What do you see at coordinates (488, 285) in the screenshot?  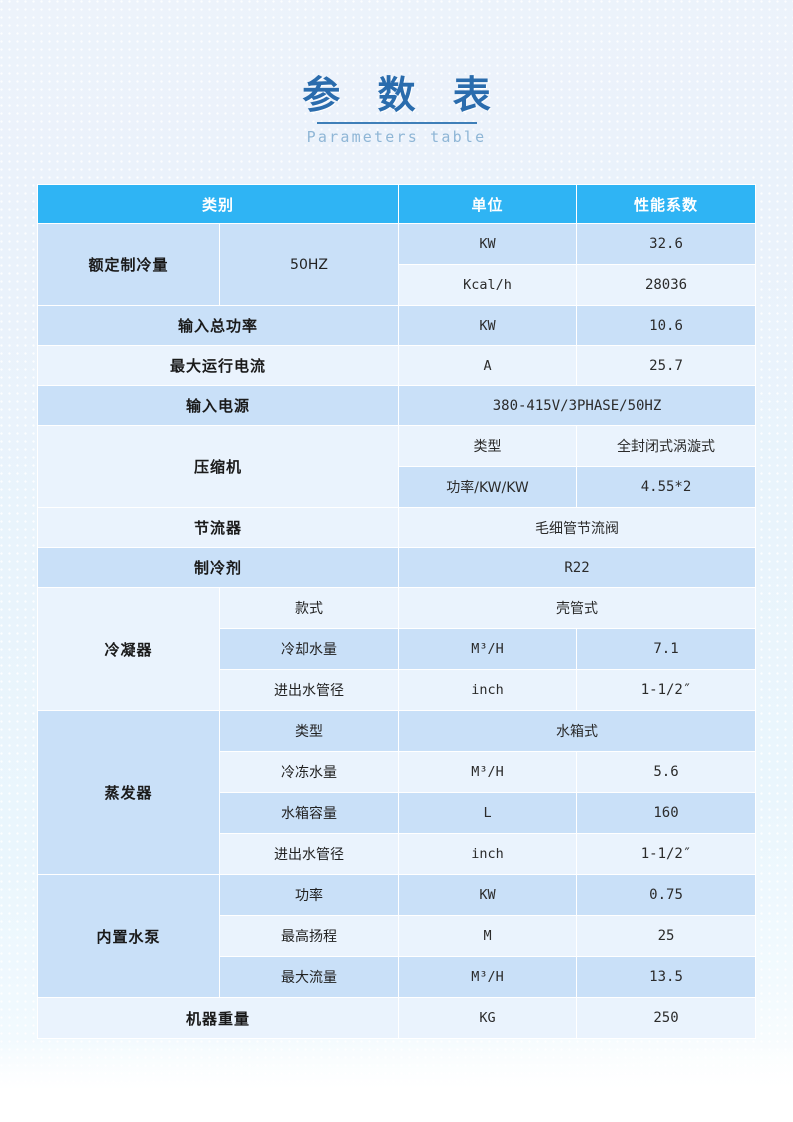 I see `cell-unit-rated-capacity-kcal: Kcal/h` at bounding box center [488, 285].